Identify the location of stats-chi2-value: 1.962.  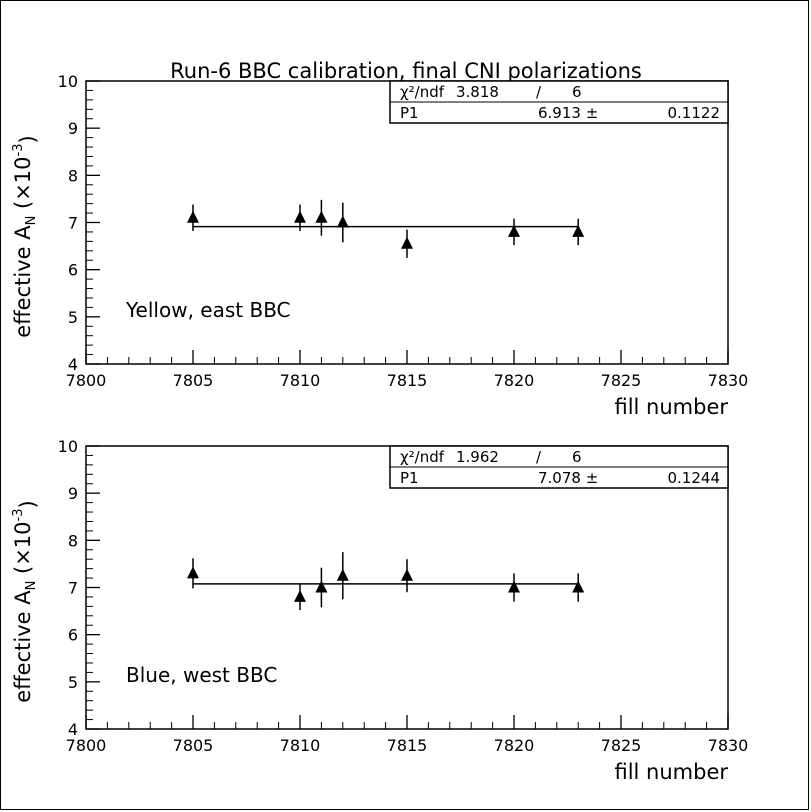
(477, 457).